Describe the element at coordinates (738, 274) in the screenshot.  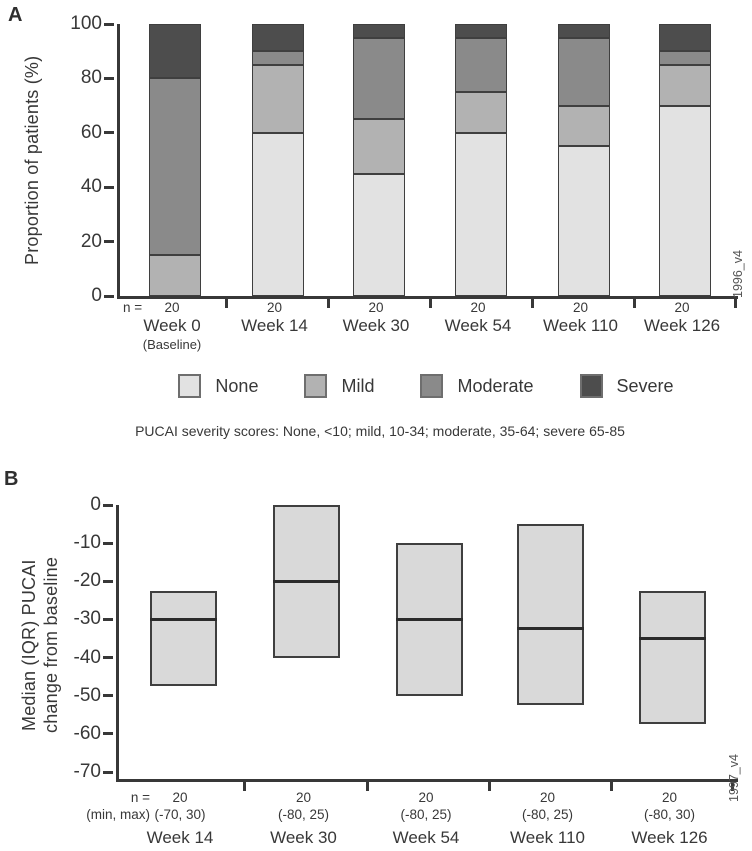
I see `panel-a-side-watermark: 1996_v4` at that location.